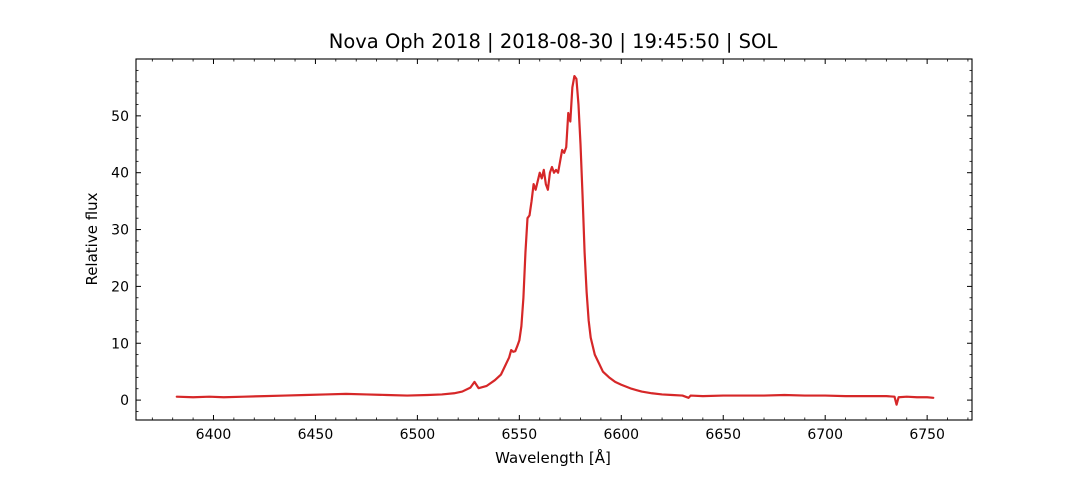 The height and width of the screenshot is (484, 1080). Describe the element at coordinates (214, 435) in the screenshot. I see `x-tick-label: 6400` at that location.